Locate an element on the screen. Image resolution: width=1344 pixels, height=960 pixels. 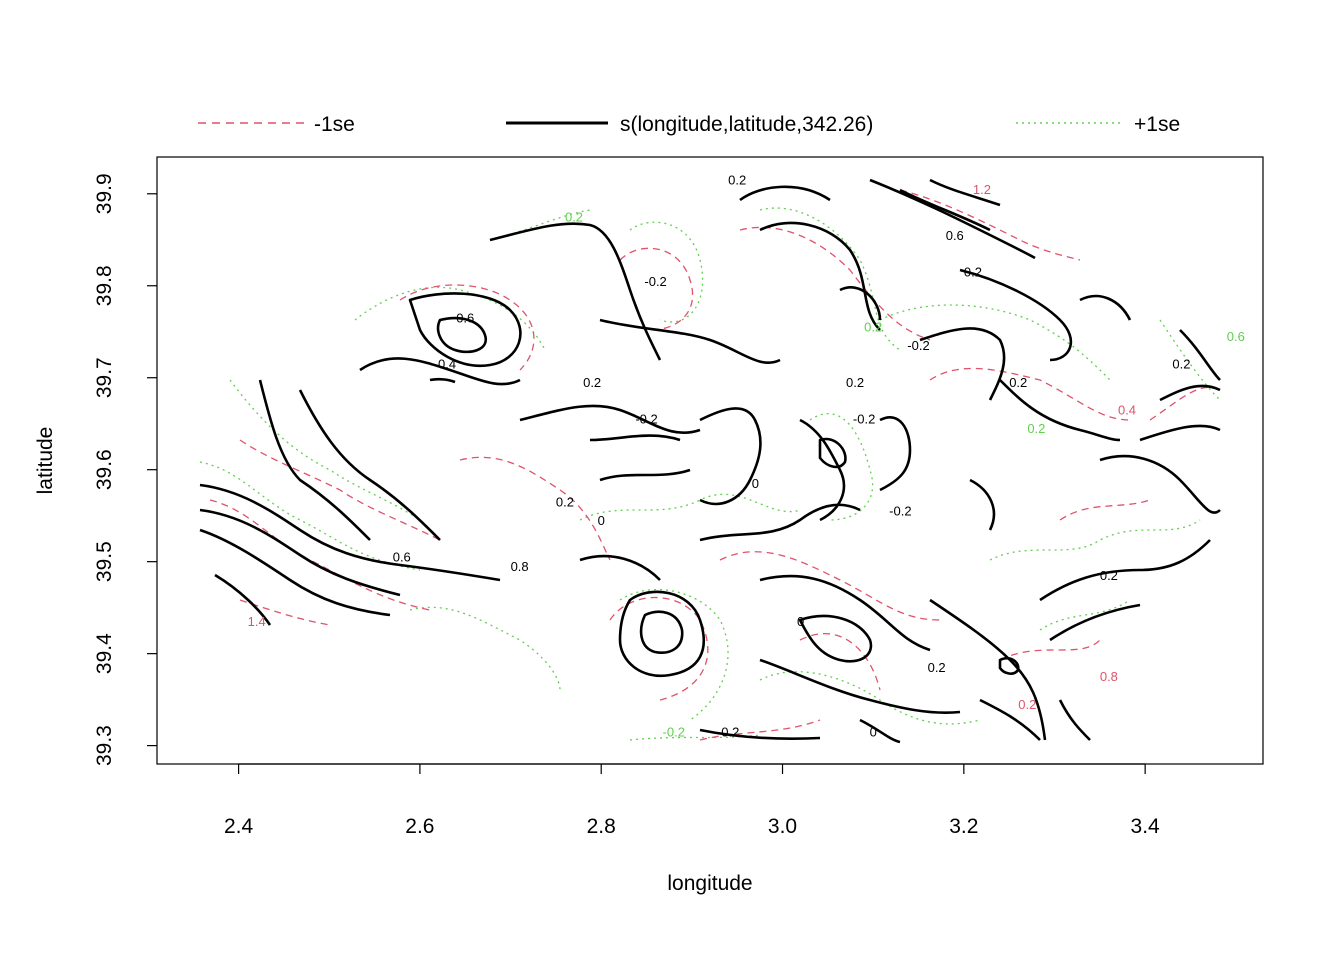
contour-label: 1.2 is located at coordinates (982, 189).